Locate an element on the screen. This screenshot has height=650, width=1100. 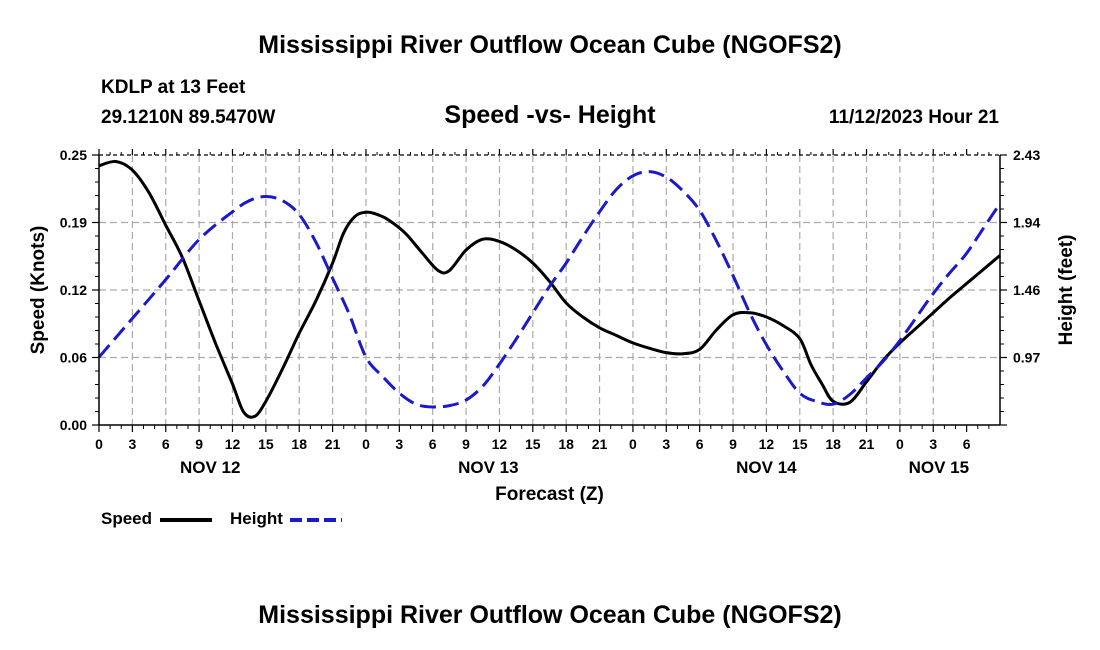
y-right-tick-label: 2.43 is located at coordinates (1026, 155).